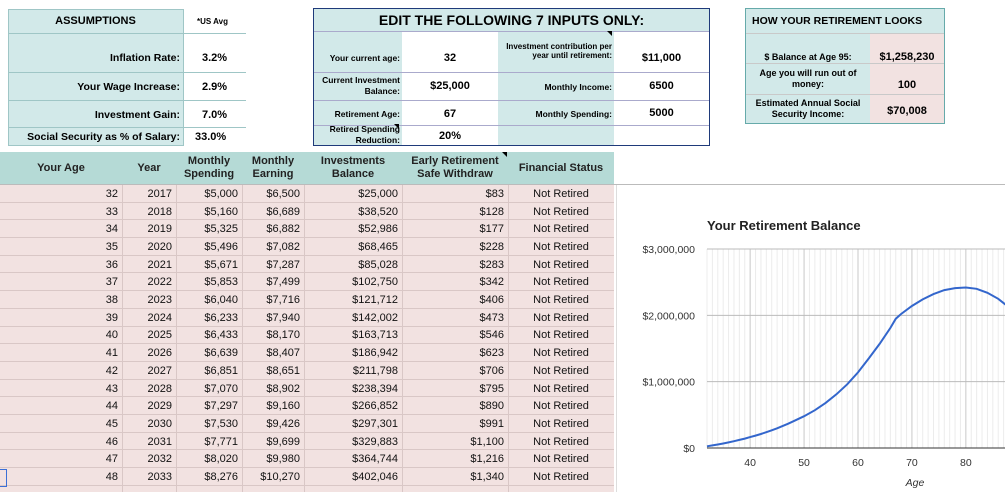 The width and height of the screenshot is (1005, 492). What do you see at coordinates (375, 441) in the screenshot?
I see `table-cell: $329,883` at bounding box center [375, 441].